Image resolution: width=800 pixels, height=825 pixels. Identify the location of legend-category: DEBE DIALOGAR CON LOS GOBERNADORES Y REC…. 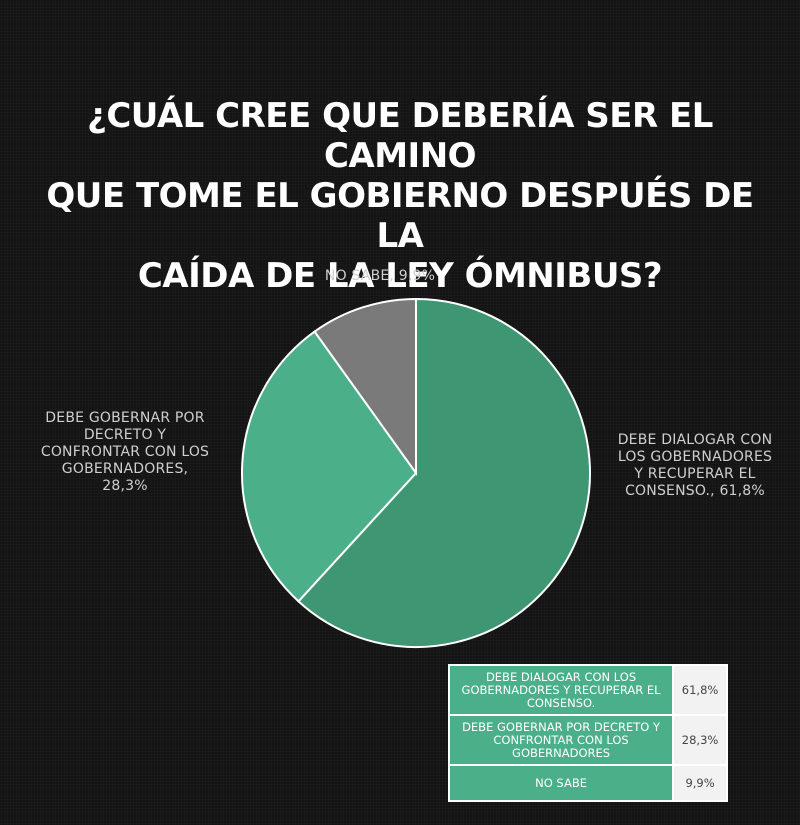
(561, 690).